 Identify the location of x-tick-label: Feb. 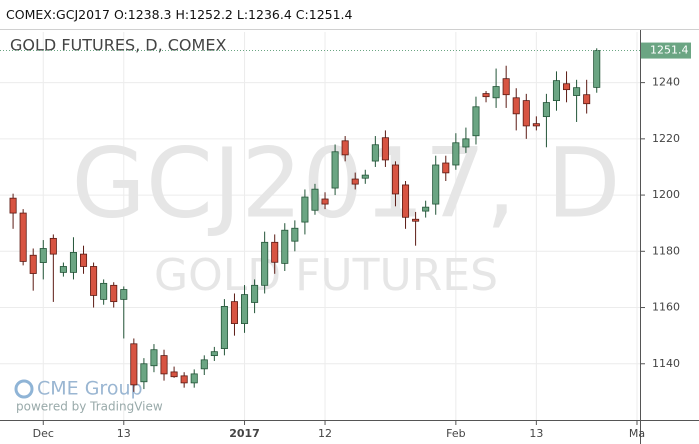
(455, 433).